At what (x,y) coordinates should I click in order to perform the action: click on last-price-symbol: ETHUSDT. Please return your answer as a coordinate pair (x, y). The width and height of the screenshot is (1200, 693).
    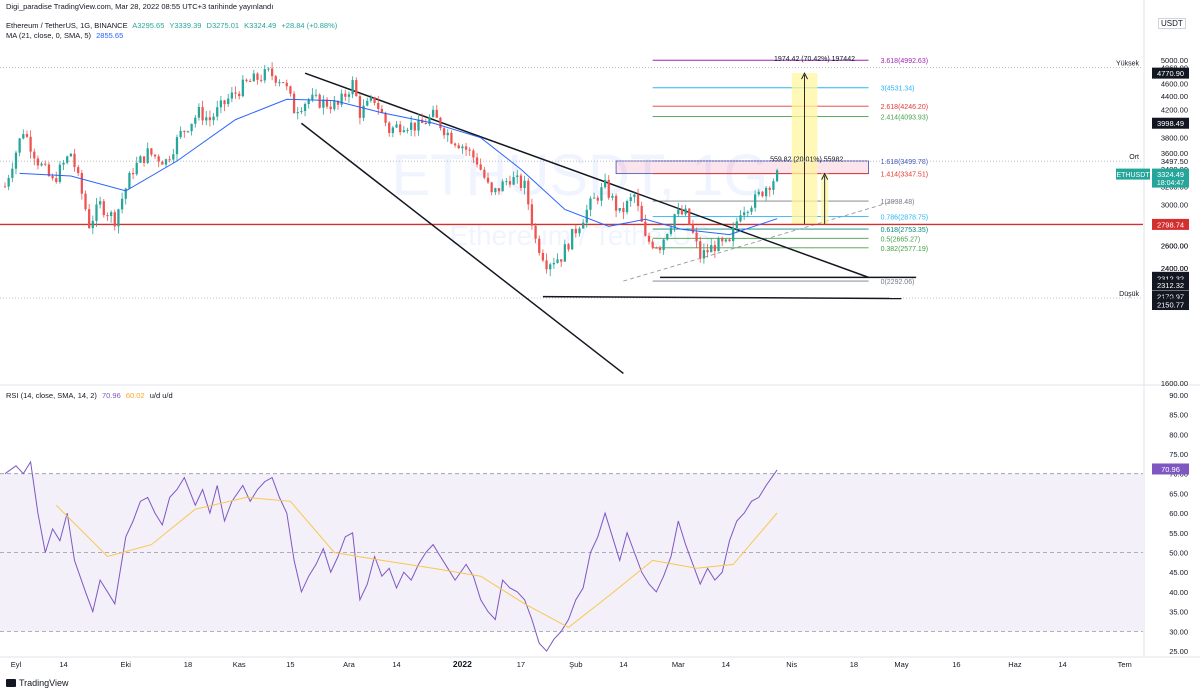
    Looking at the image, I should click on (1133, 175).